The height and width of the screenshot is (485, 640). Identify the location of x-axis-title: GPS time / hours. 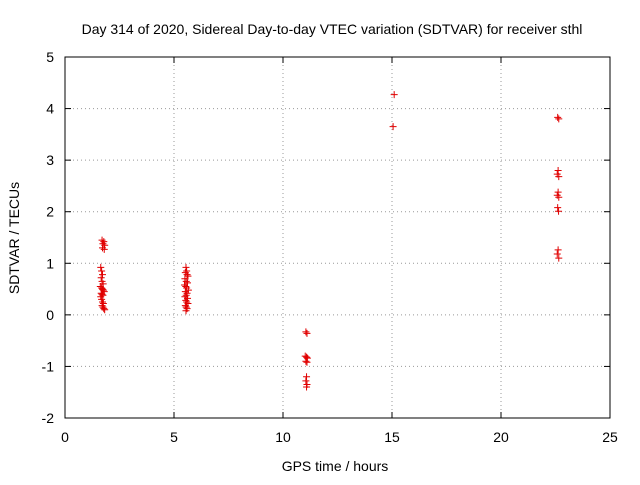
(335, 466).